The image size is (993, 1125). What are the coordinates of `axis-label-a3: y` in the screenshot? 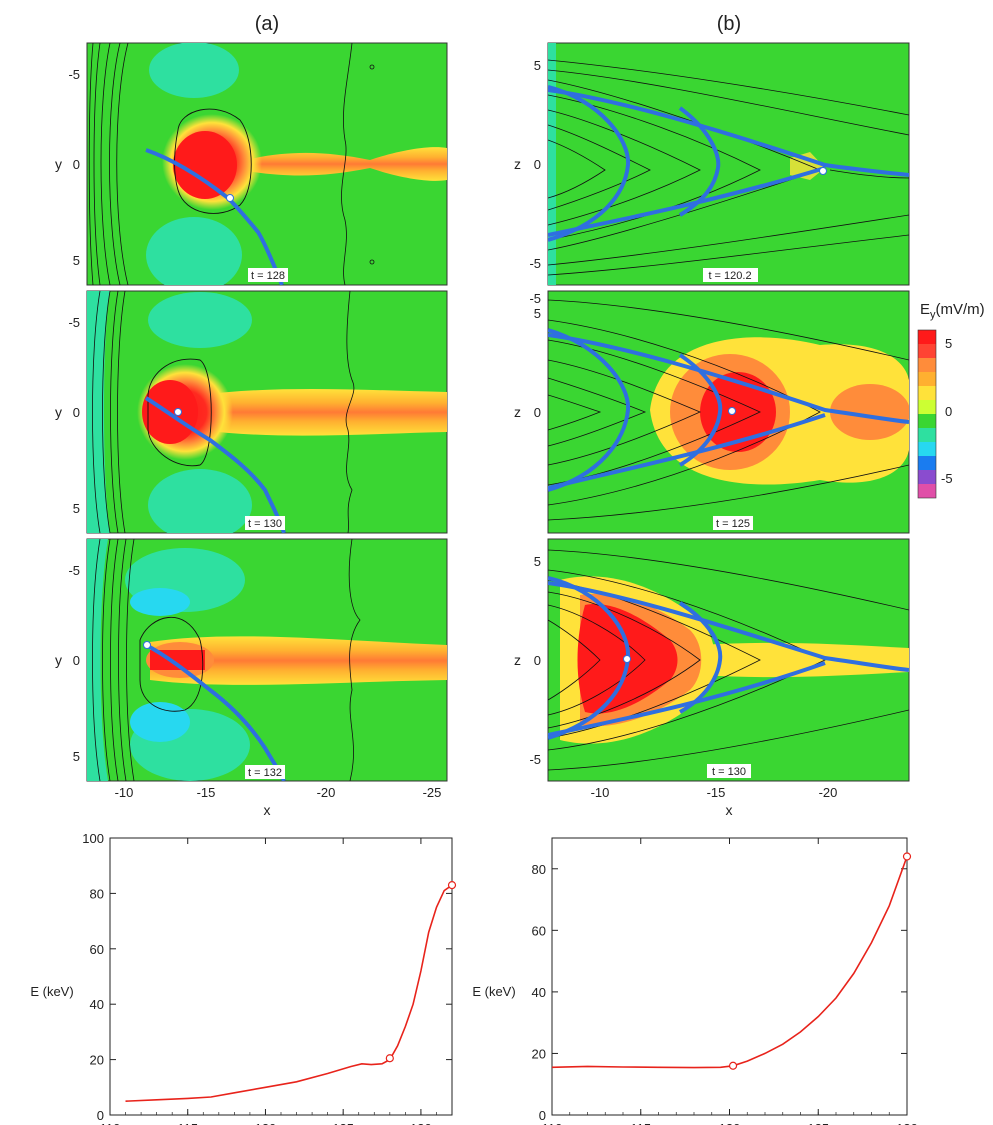 It's located at (58, 660).